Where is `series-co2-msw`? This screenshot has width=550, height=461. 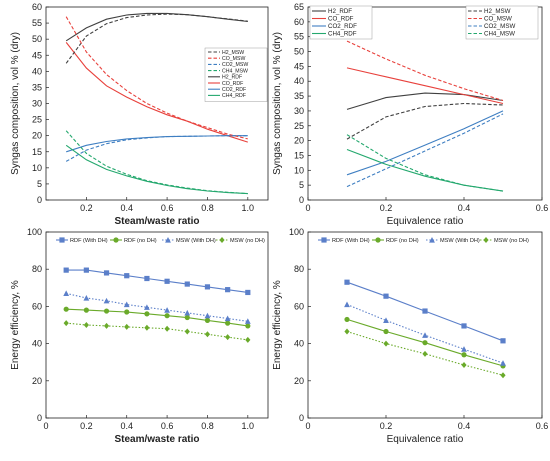
series-co2-msw is located at coordinates (425, 150).